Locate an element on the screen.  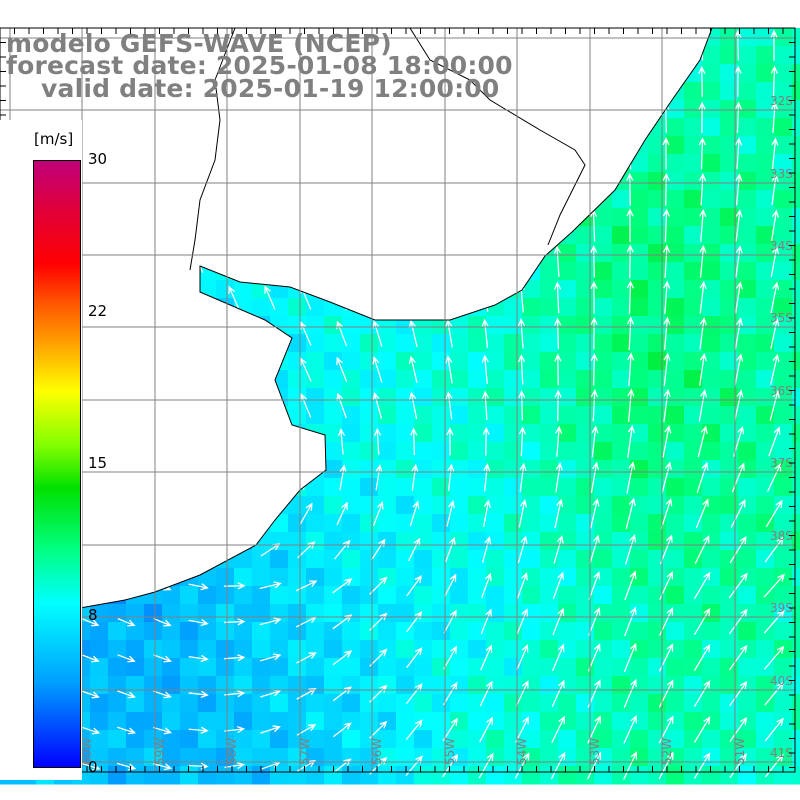
latitude-label: 35S is located at coordinates (781, 318).